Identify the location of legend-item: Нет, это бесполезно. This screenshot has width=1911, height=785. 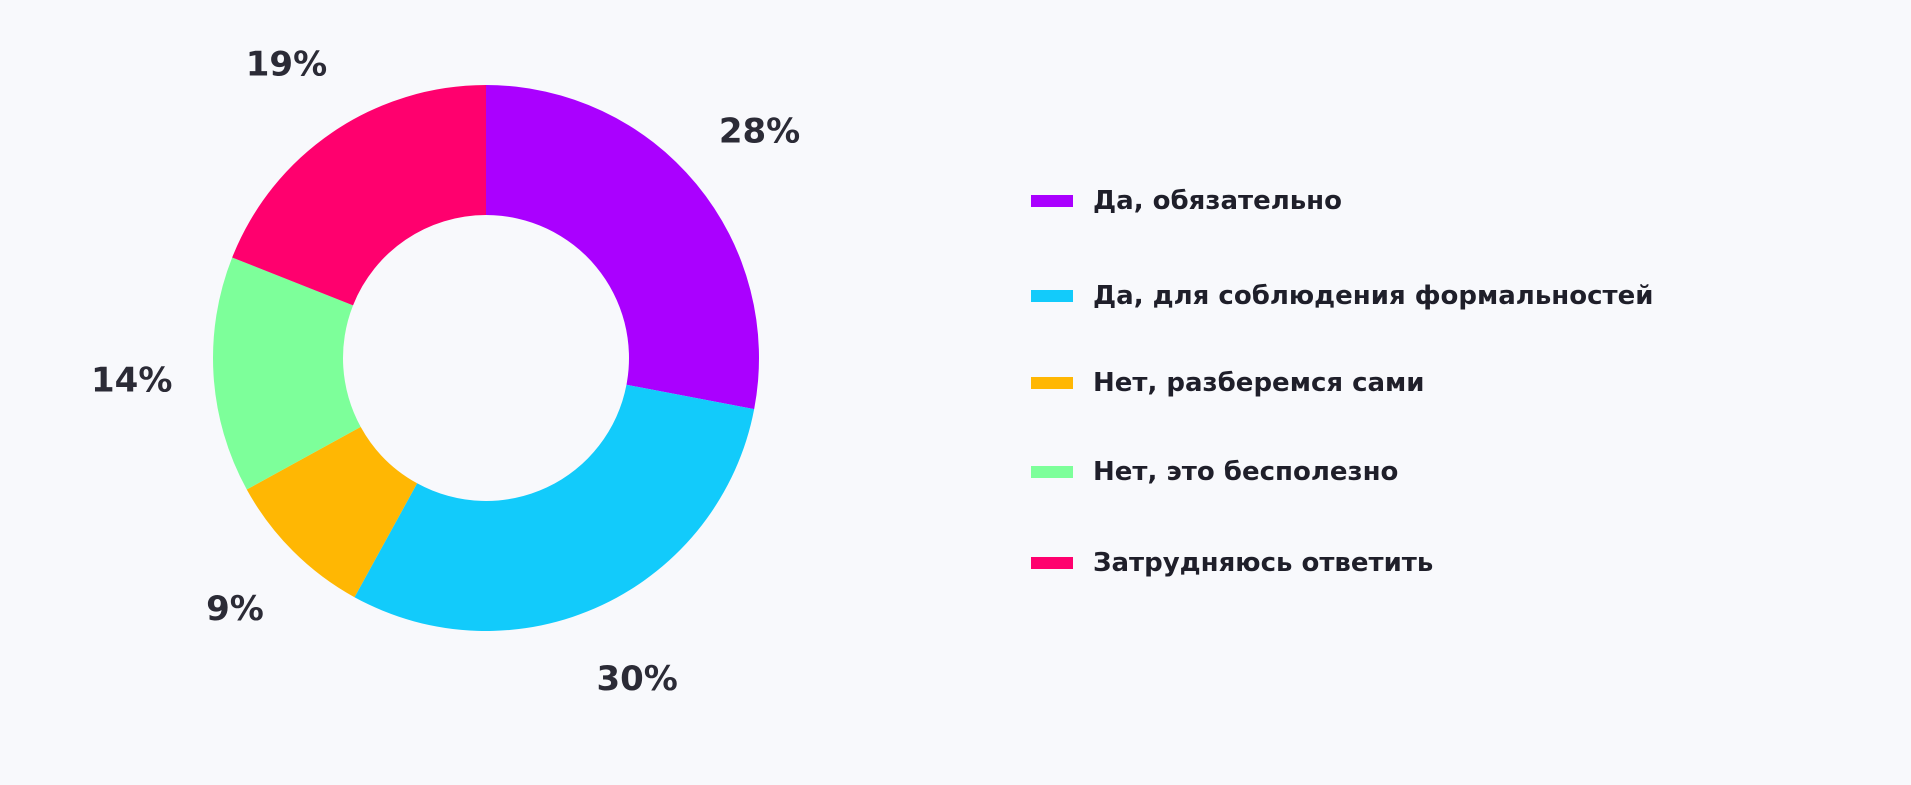
(1214, 472).